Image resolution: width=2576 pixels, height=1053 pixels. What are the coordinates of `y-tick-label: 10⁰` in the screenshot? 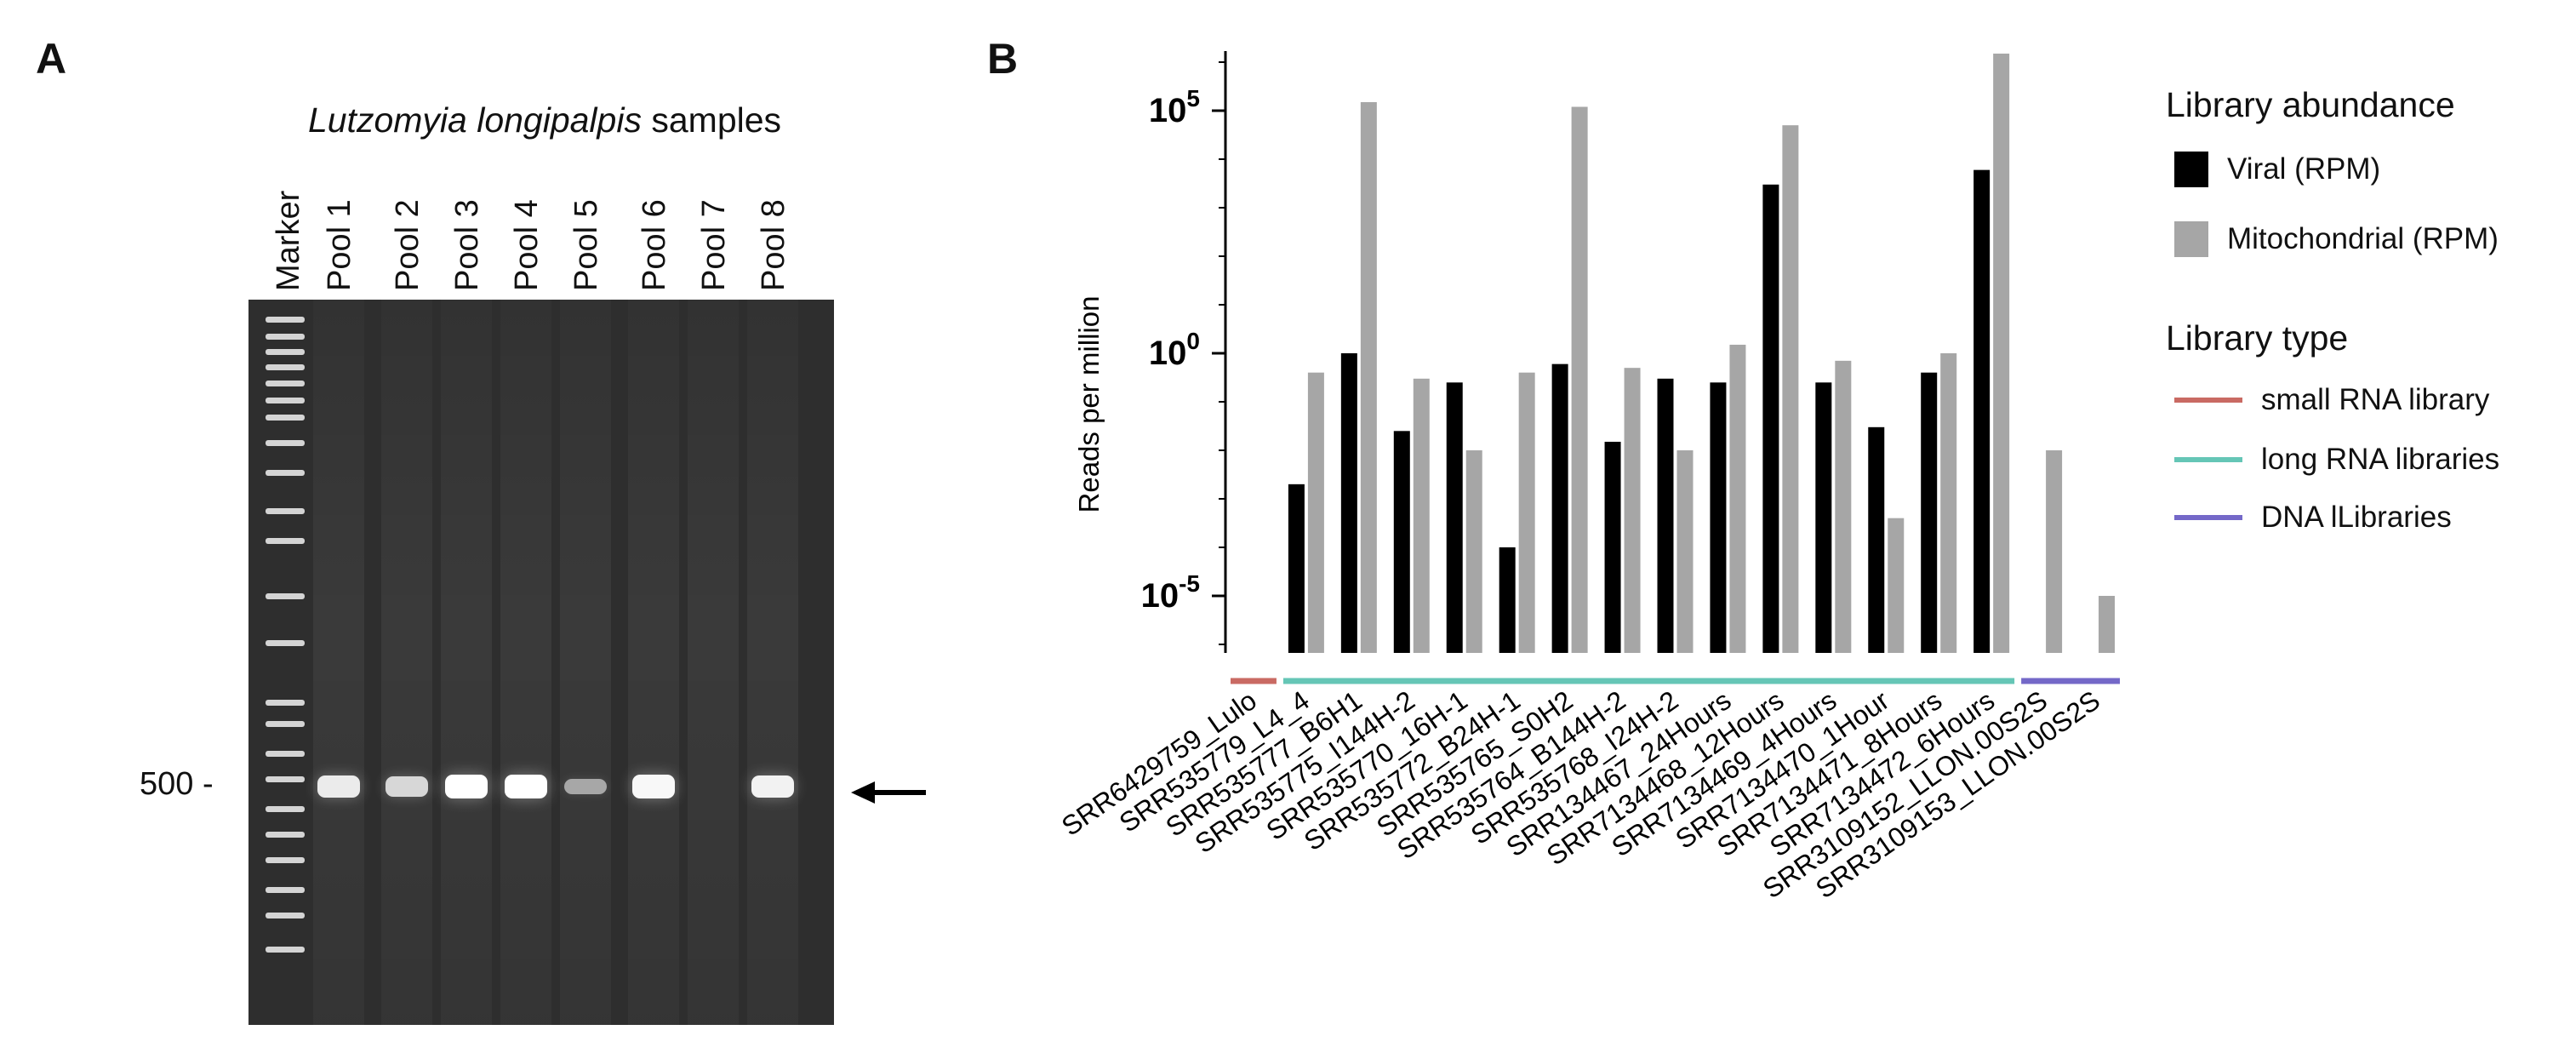 It's located at (1174, 350).